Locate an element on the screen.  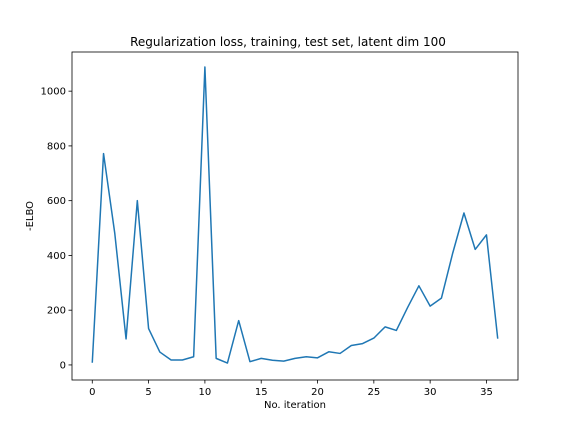
x-tick-label: 35 is located at coordinates (486, 392).